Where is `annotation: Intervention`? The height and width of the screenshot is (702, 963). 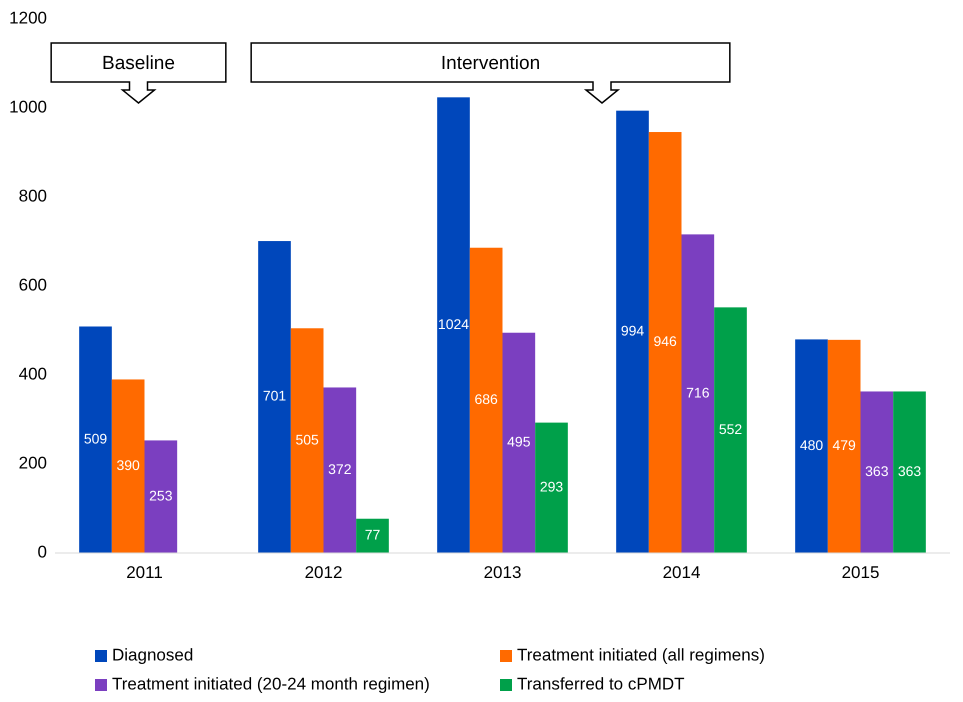 annotation: Intervention is located at coordinates (490, 63).